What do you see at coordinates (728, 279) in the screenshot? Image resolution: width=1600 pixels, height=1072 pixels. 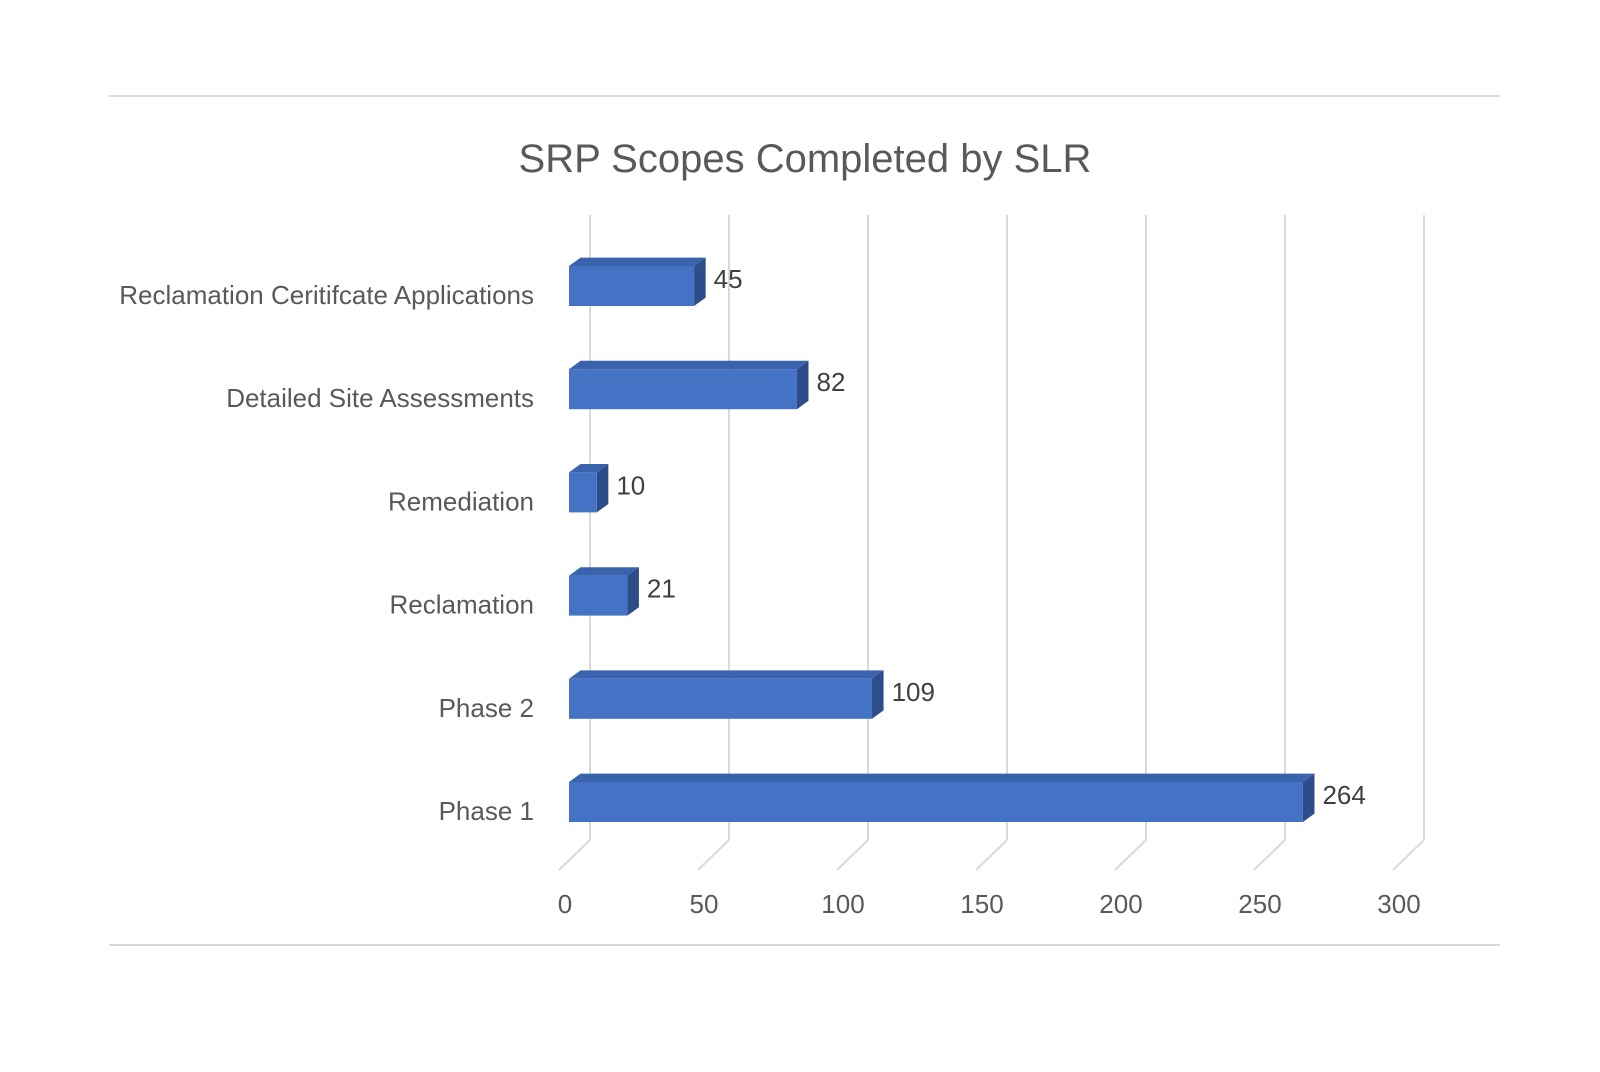 I see `data-label: 45` at bounding box center [728, 279].